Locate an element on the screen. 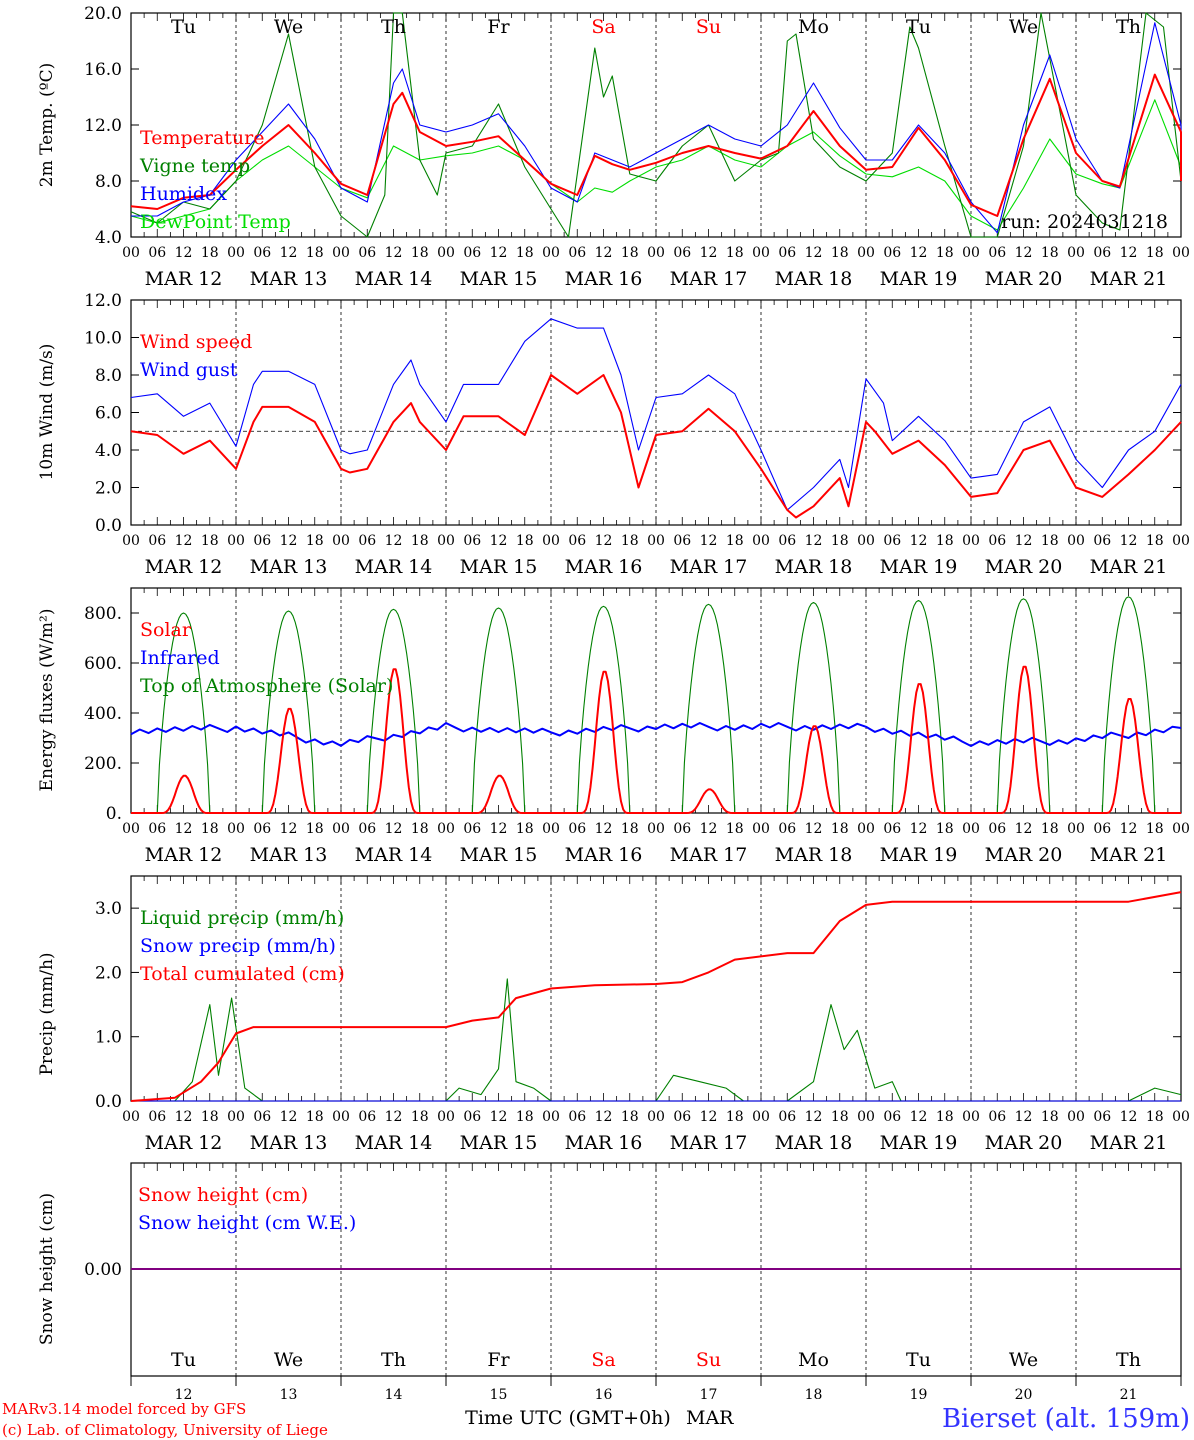  y-tick-label: 4.0 is located at coordinates (108, 238).